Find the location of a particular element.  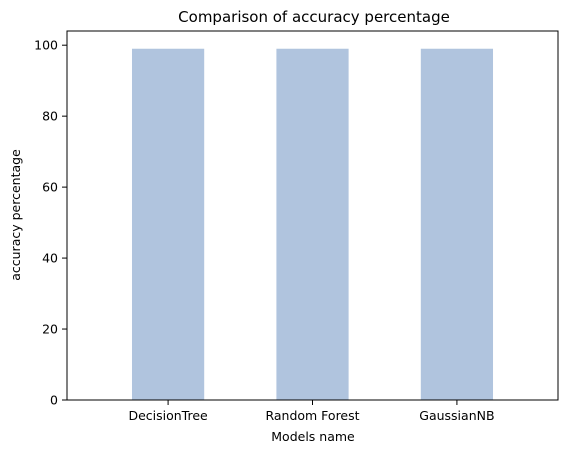

x-tick-label: DecisionTree is located at coordinates (168, 415).